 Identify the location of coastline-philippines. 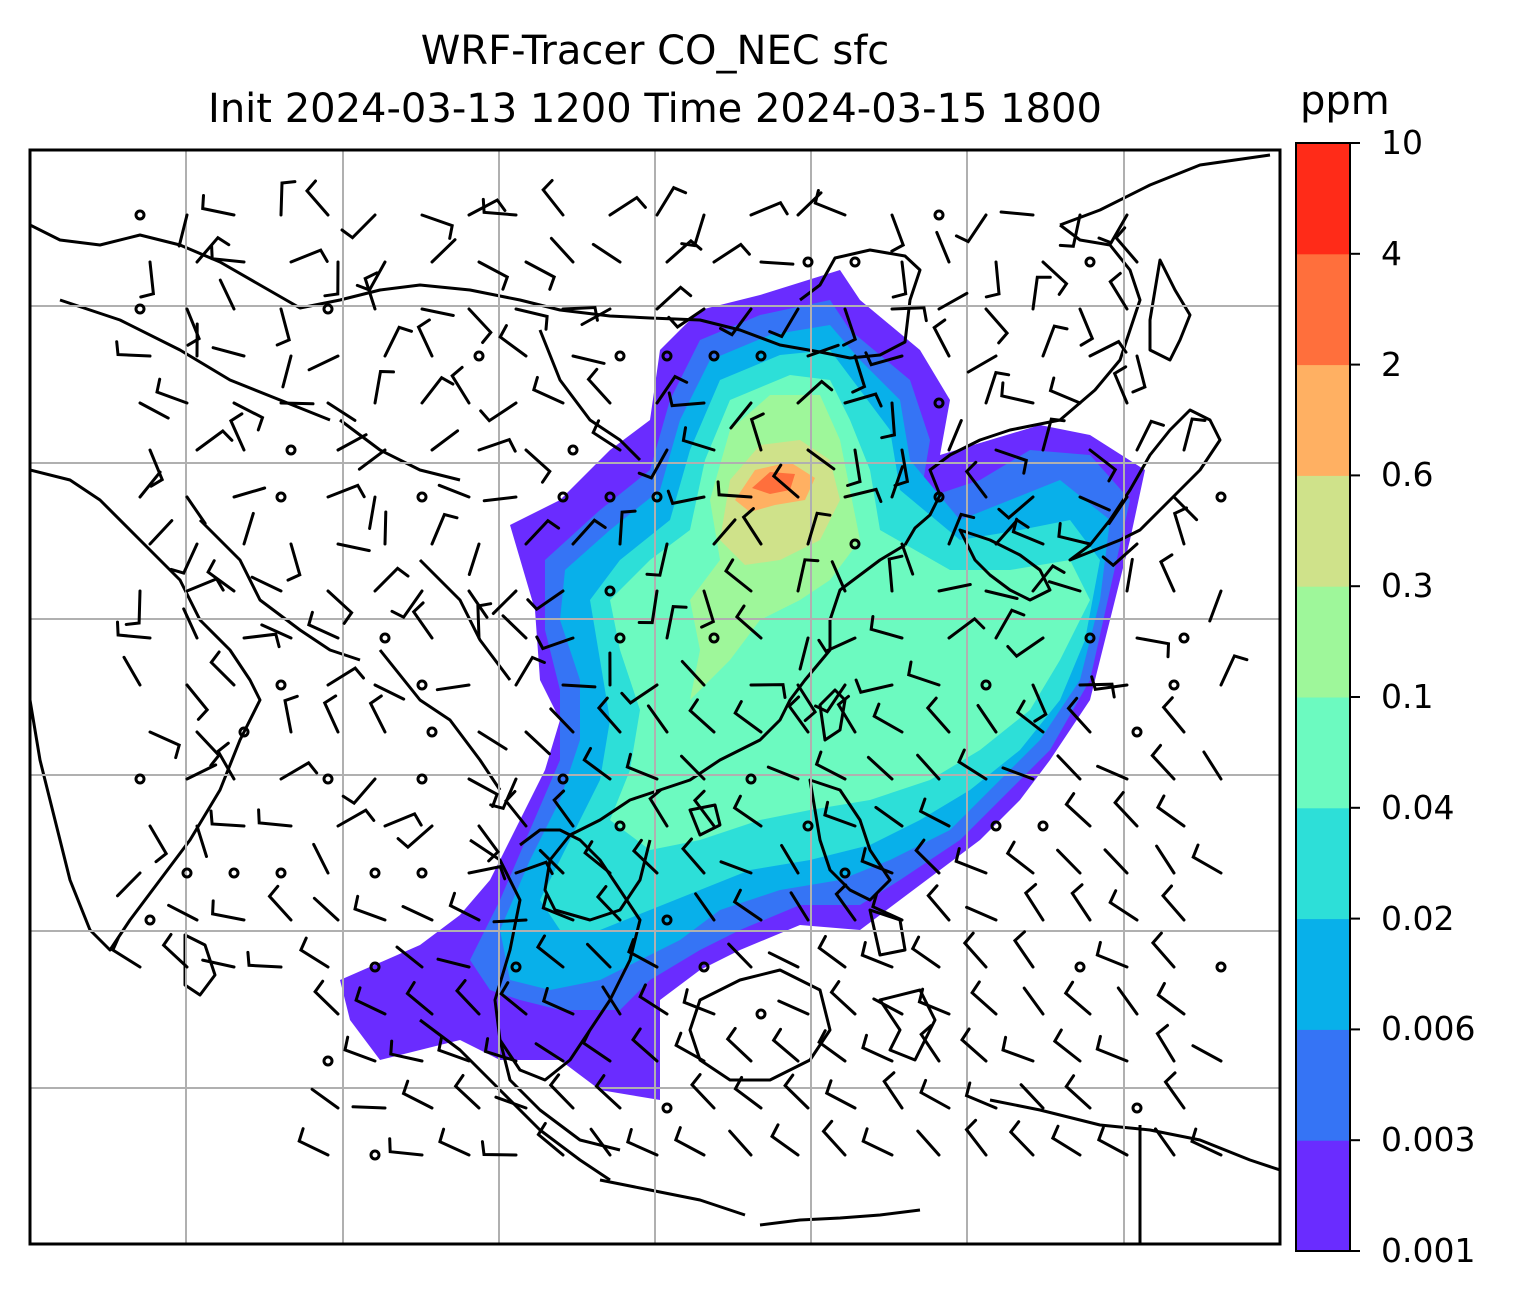
(857, 867).